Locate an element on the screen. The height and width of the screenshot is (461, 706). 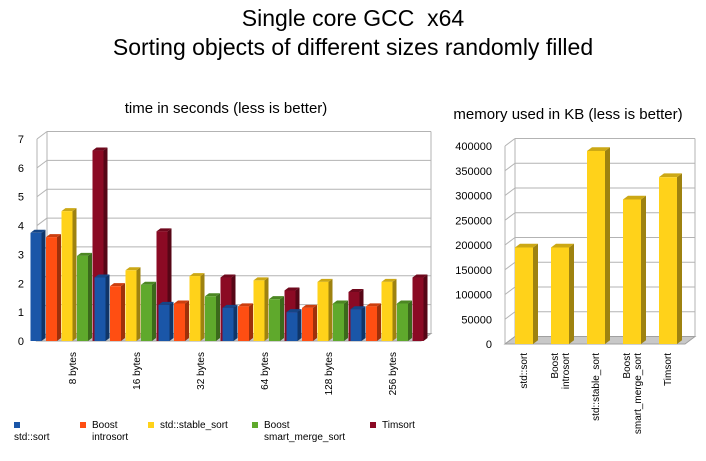
memory-y-tick-label: 200000 is located at coordinates (473, 246).